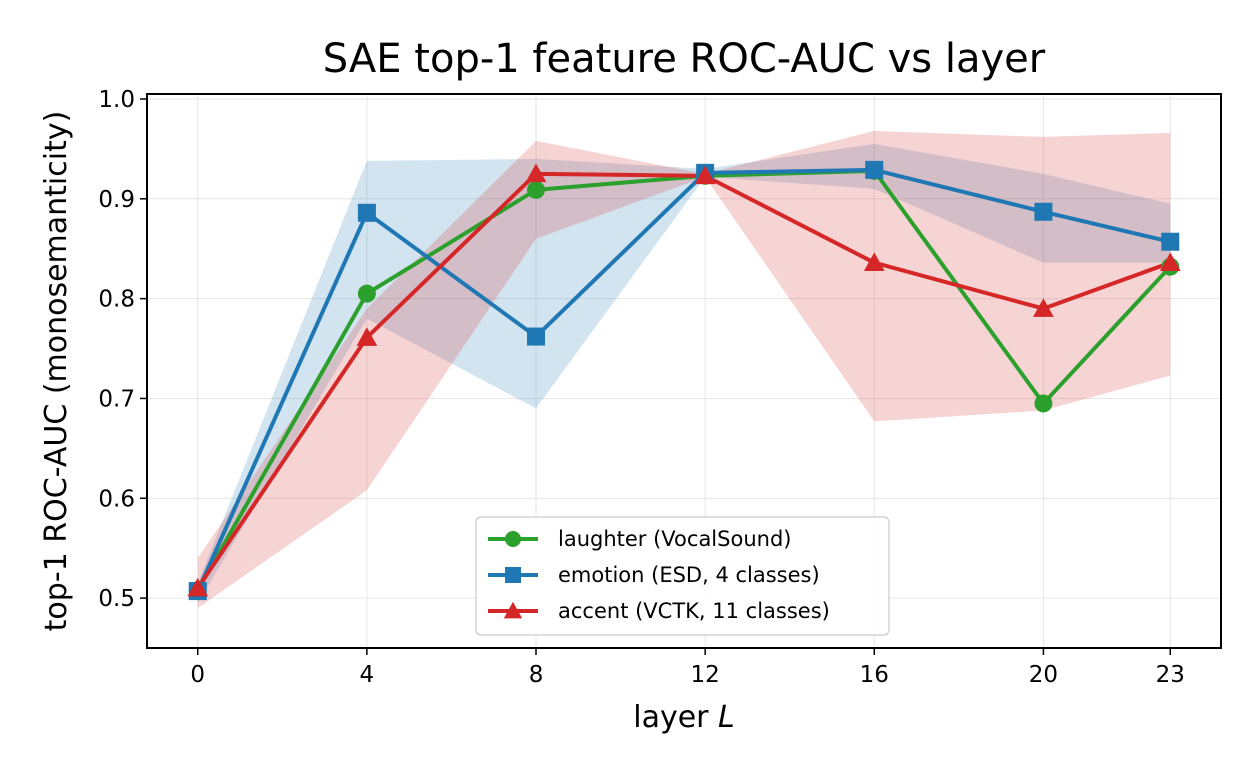  I want to click on y-tick-label: 0.6, so click(116, 499).